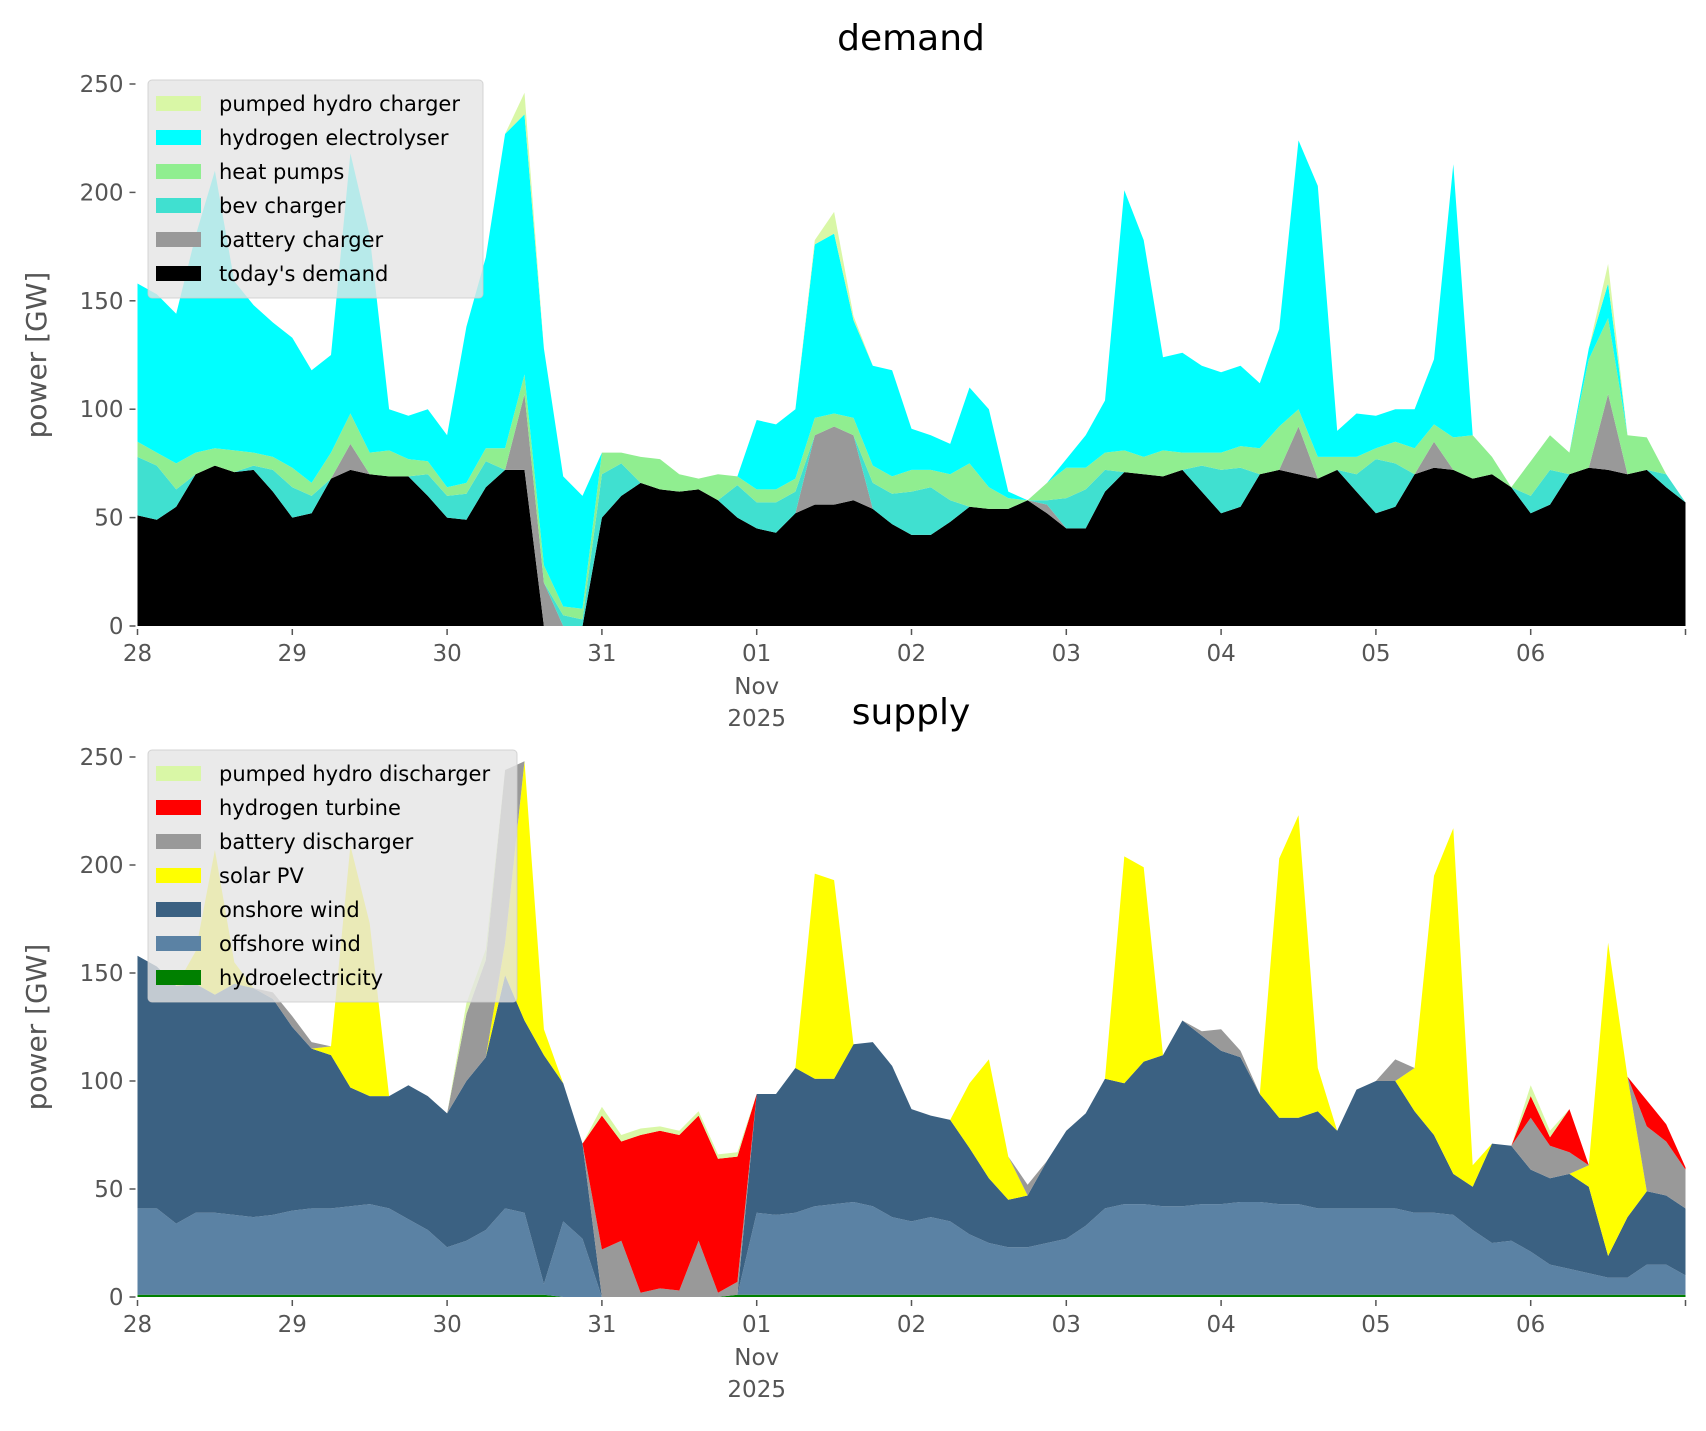 This screenshot has width=1706, height=1431. What do you see at coordinates (911, 712) in the screenshot?
I see `supply-title: supply` at bounding box center [911, 712].